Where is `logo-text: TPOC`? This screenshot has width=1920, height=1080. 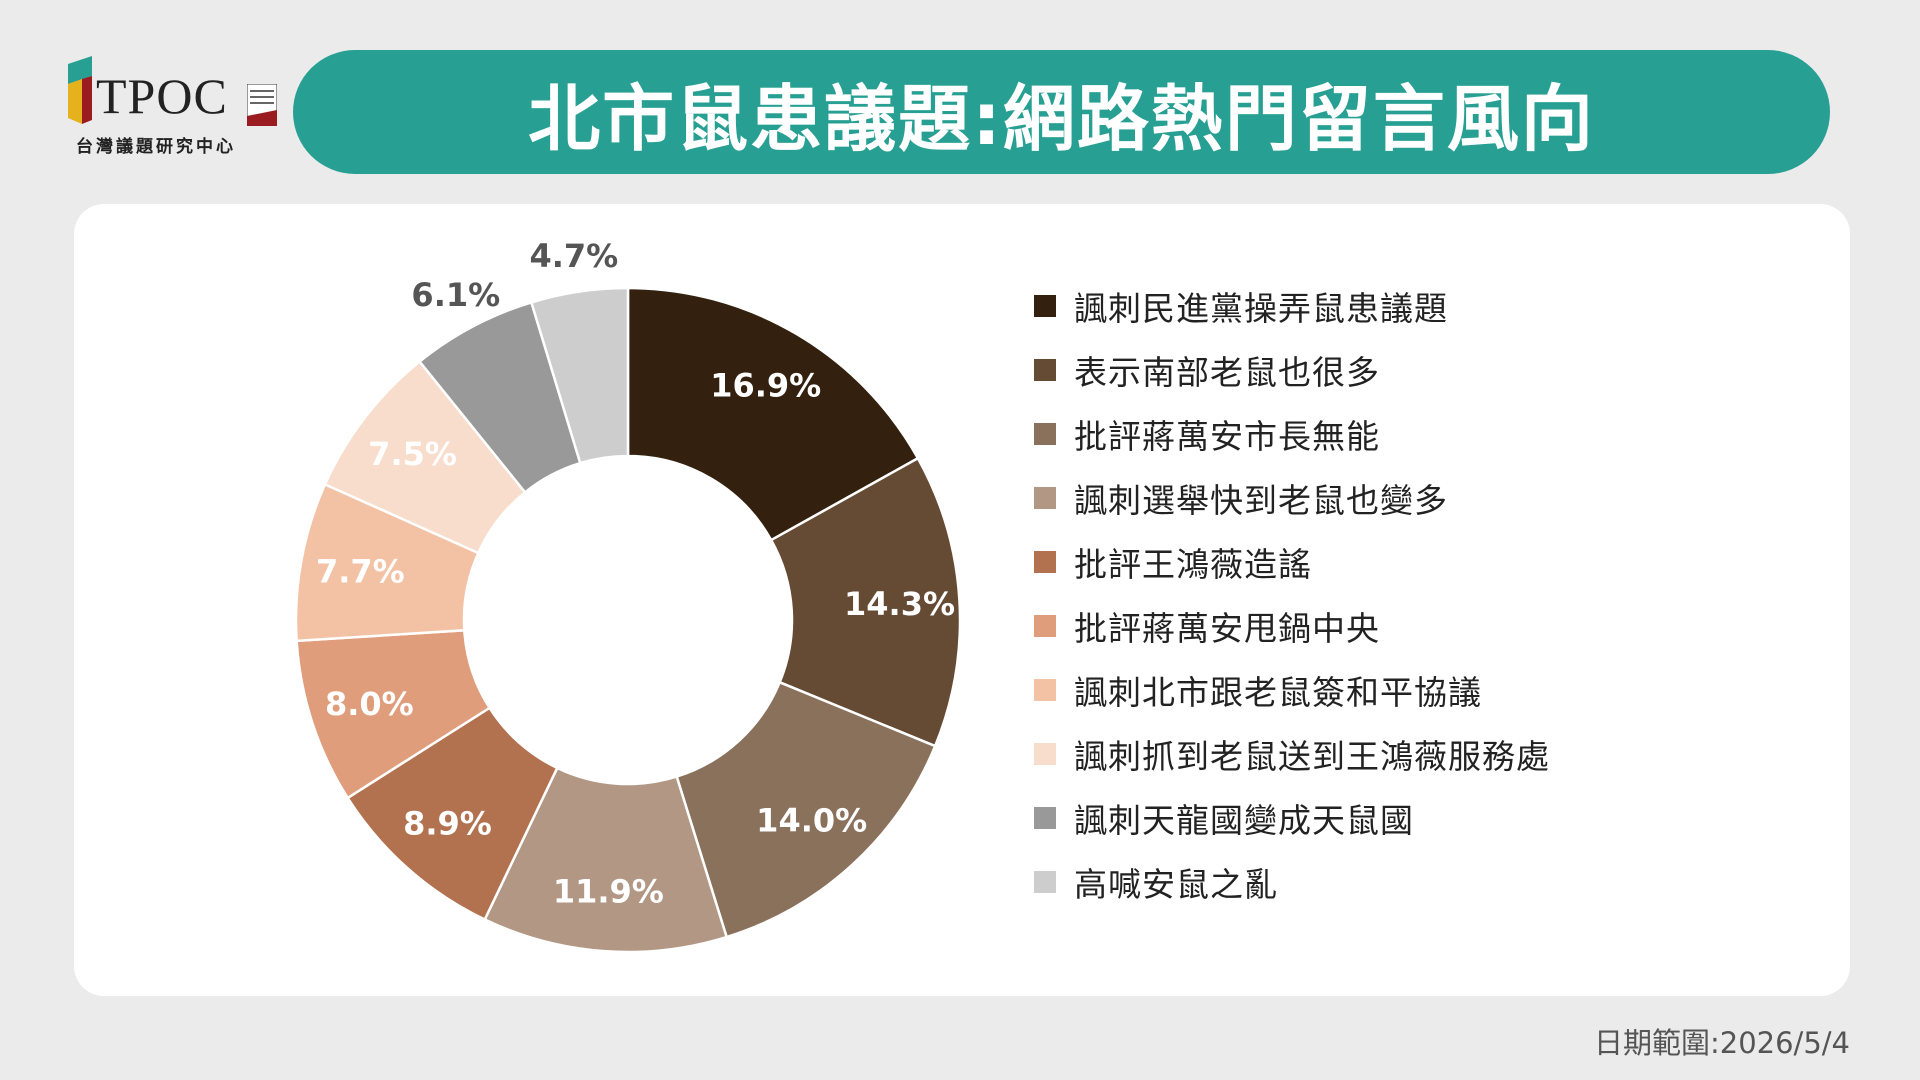 logo-text: TPOC is located at coordinates (162, 96).